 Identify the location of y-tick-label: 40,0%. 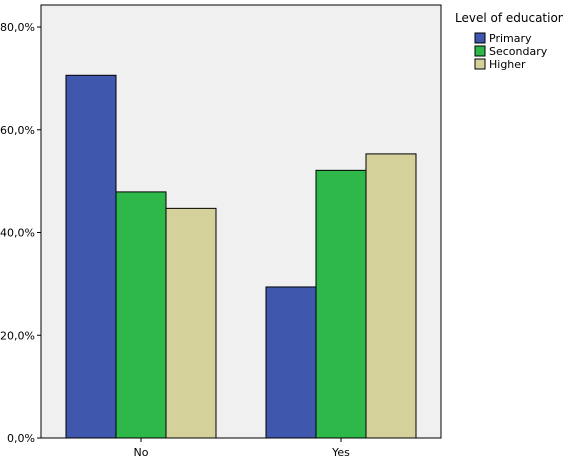
(17, 233).